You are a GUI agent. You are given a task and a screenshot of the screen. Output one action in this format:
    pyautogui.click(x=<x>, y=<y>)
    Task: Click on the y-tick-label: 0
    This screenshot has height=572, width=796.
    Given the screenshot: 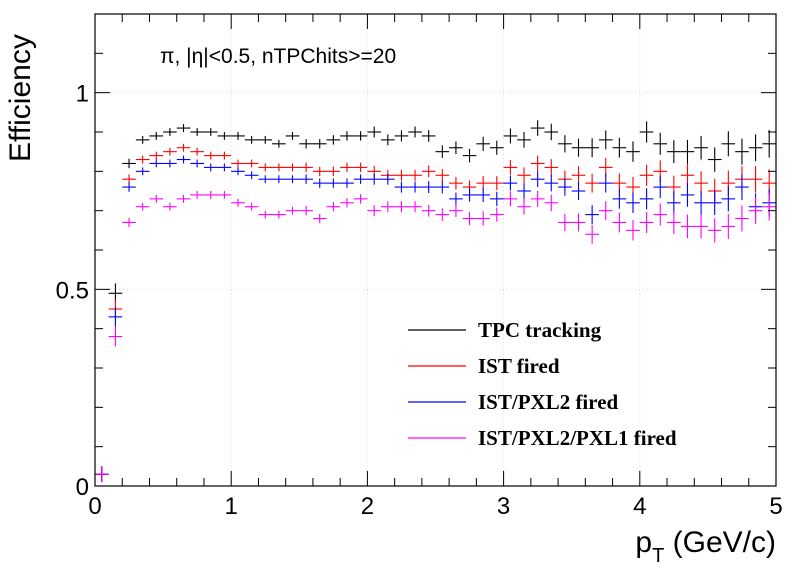 What is the action you would take?
    pyautogui.click(x=82, y=487)
    